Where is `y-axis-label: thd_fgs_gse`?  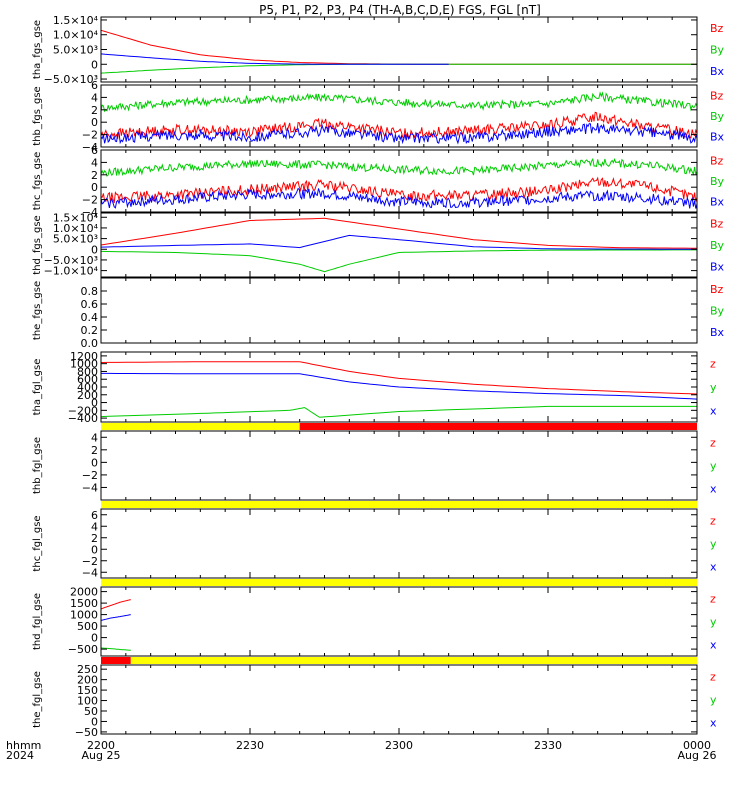 y-axis-label: thd_fgs_gse is located at coordinates (37, 244).